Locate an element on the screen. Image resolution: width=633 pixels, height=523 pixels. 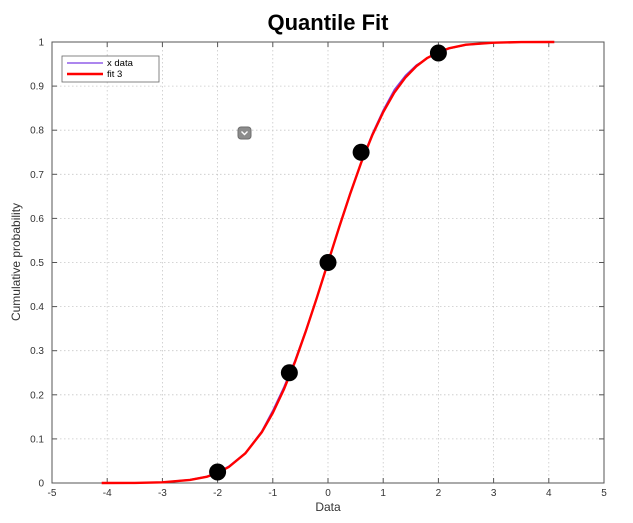
x-tick-label: -3 is located at coordinates (162, 493).